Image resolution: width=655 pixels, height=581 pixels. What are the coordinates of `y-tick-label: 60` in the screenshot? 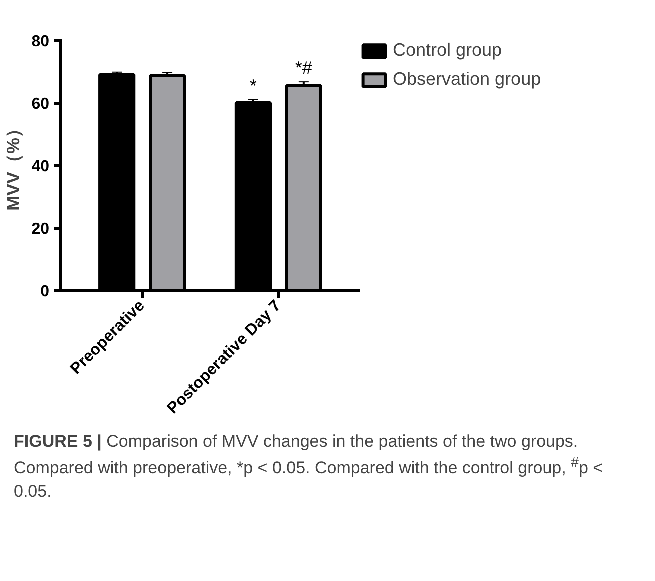 It's located at (41, 104).